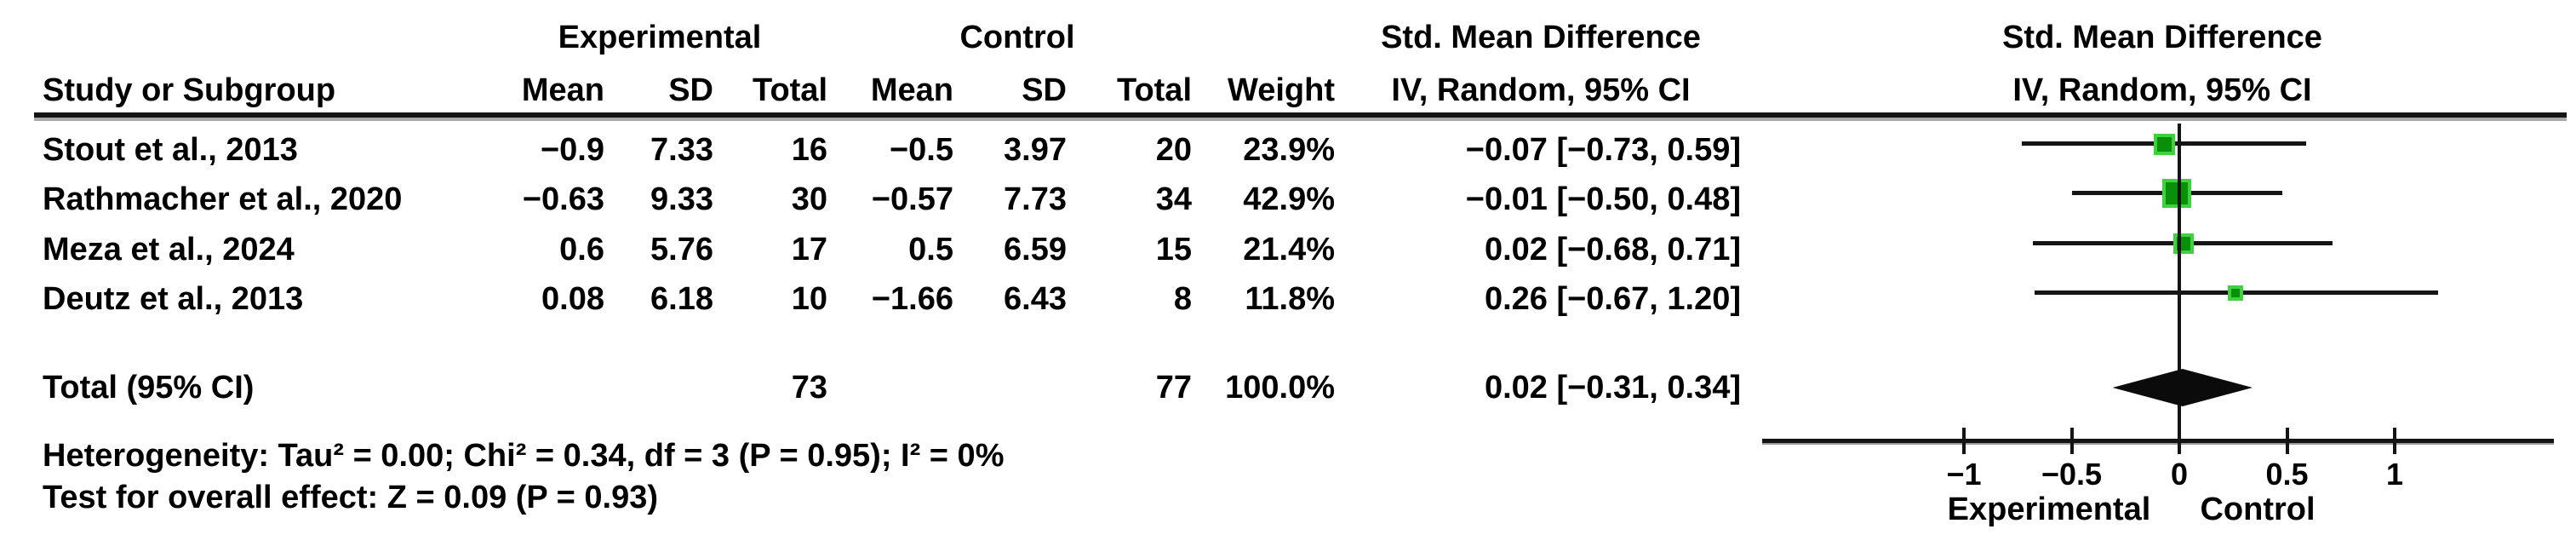 The image size is (2576, 558). I want to click on ctrl-total-value: 15, so click(1173, 249).